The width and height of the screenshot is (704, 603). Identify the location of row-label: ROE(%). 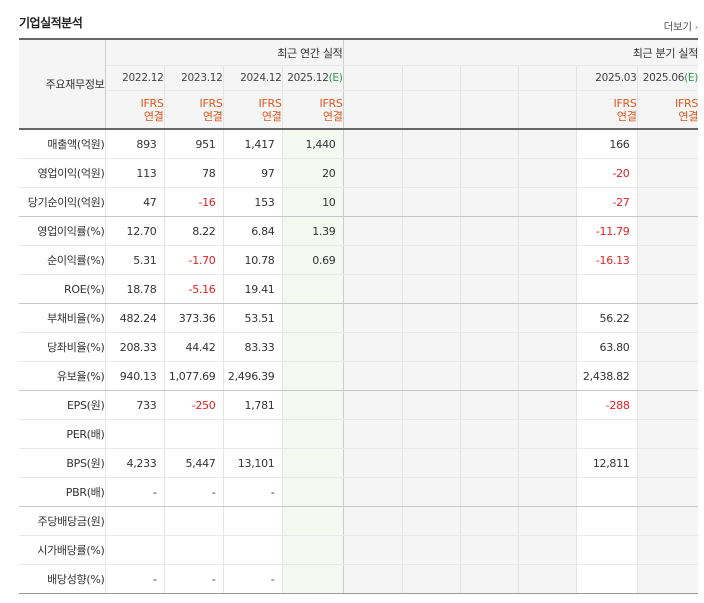
(62, 289).